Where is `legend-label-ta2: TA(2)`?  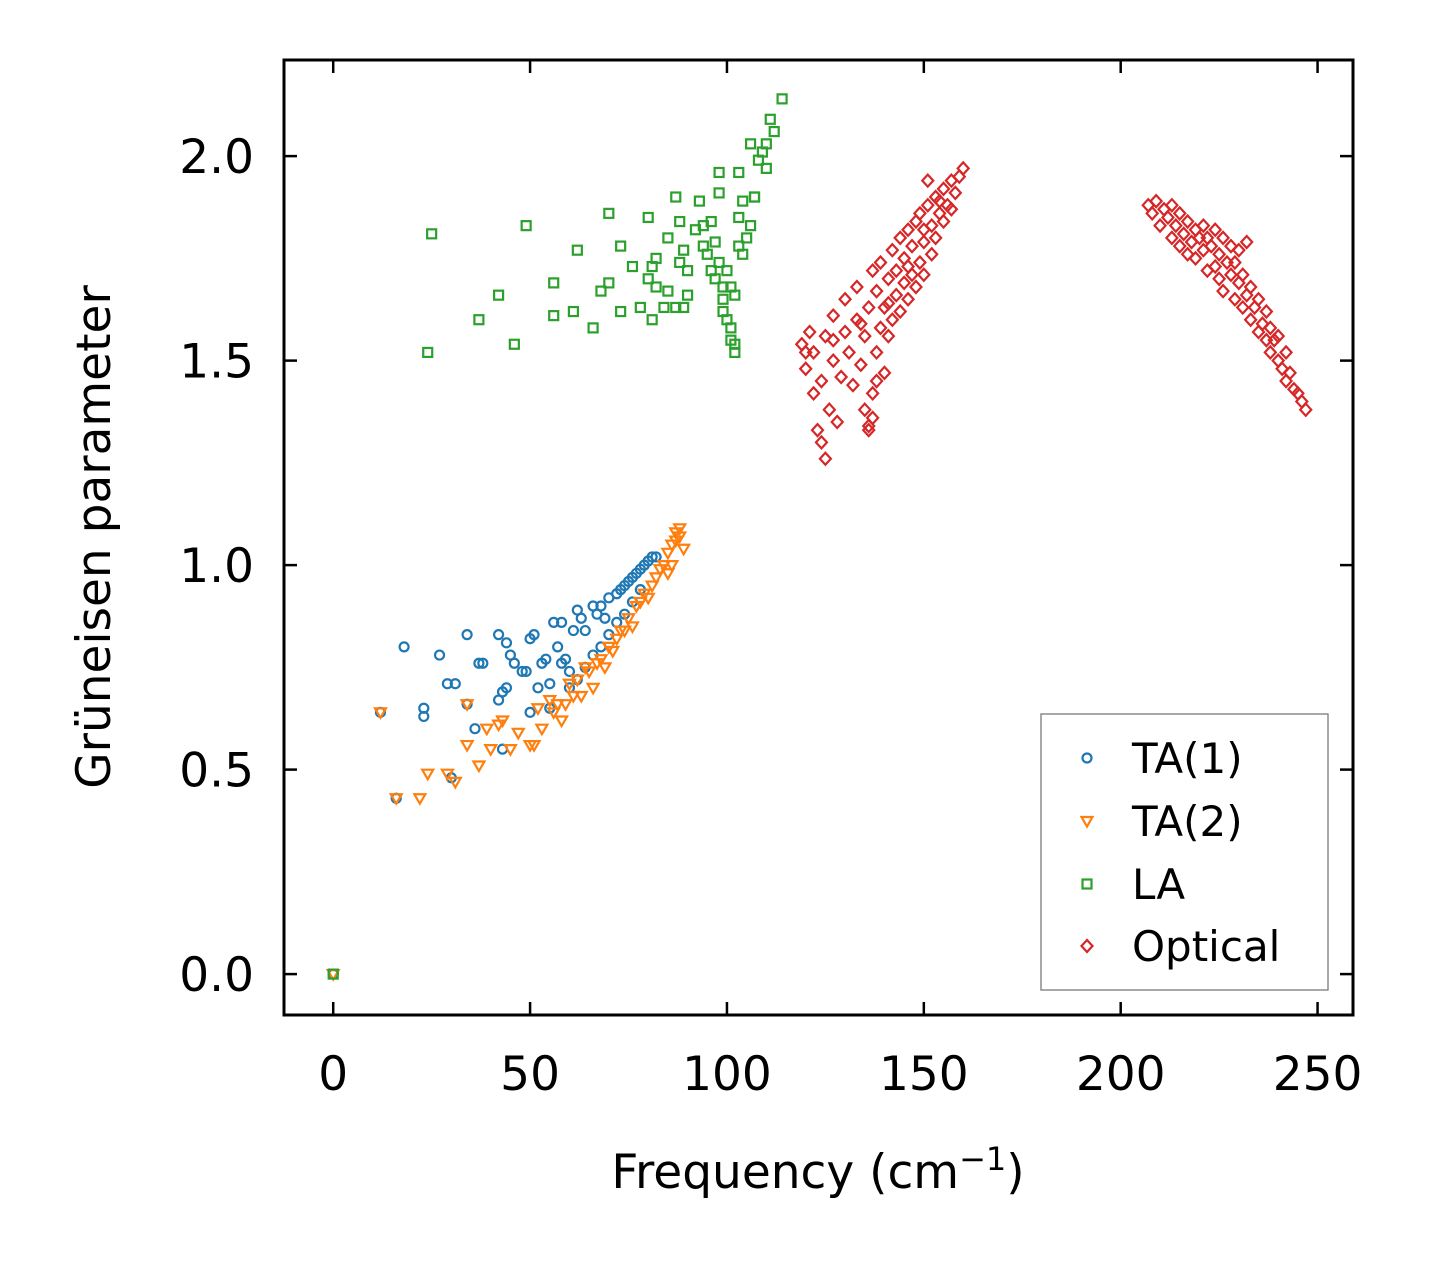 legend-label-ta2: TA(2) is located at coordinates (1187, 821).